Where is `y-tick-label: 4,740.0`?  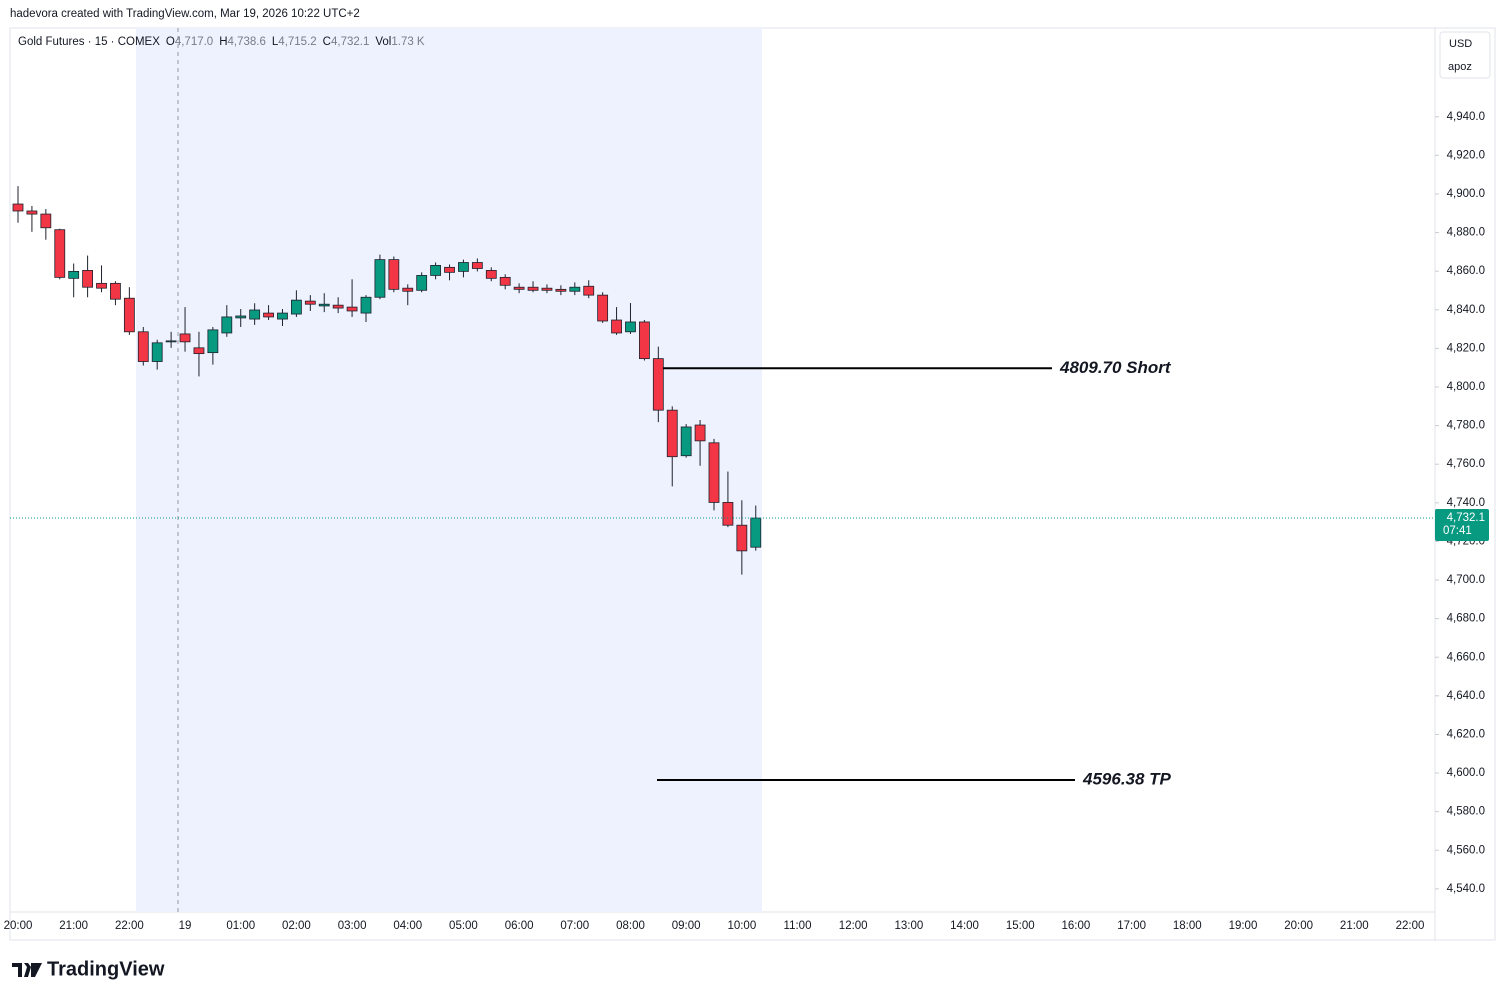 y-tick-label: 4,740.0 is located at coordinates (1466, 503).